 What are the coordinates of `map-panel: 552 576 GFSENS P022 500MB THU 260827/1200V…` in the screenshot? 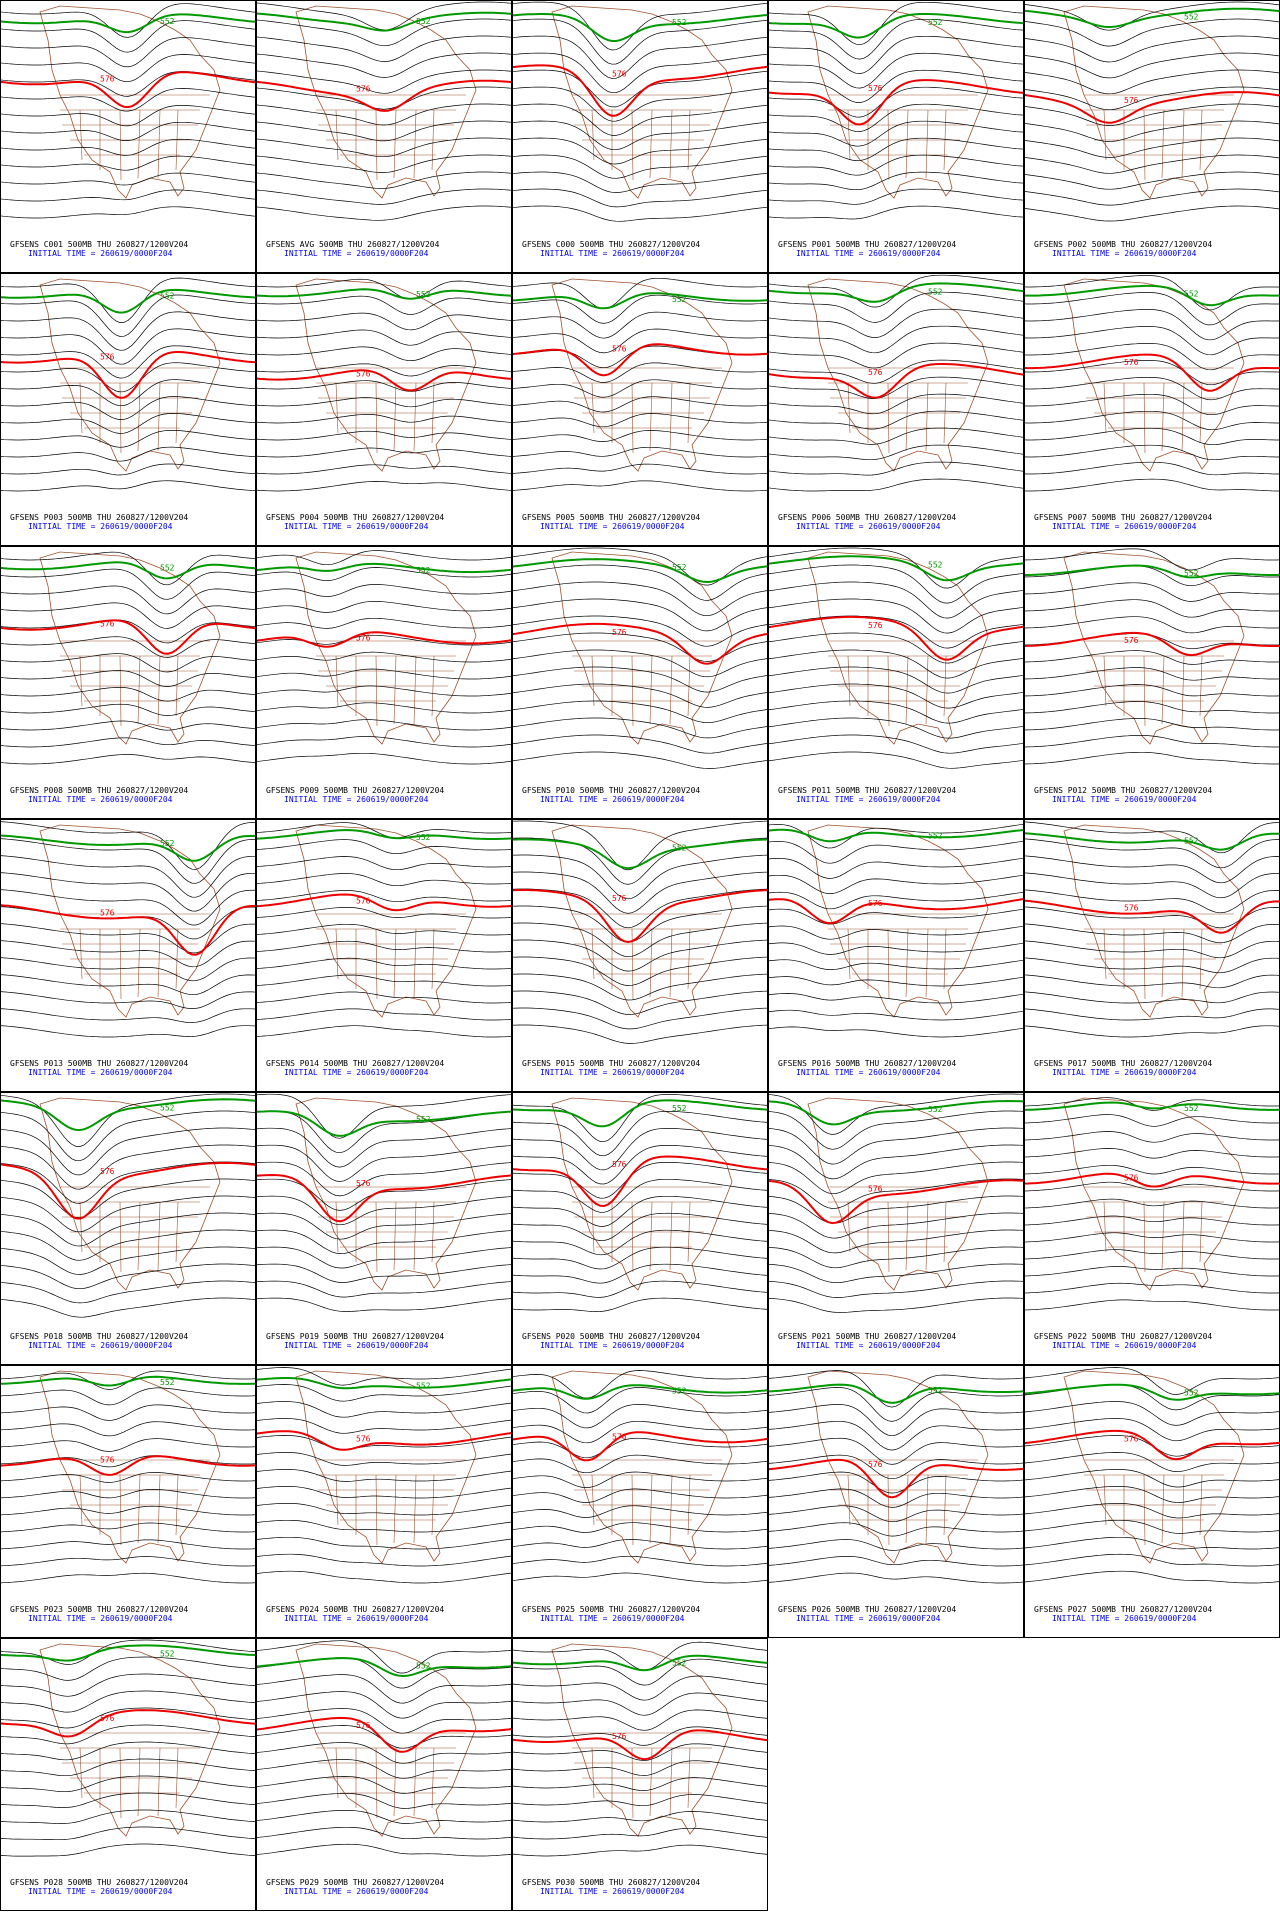 It's located at (1151, 1228).